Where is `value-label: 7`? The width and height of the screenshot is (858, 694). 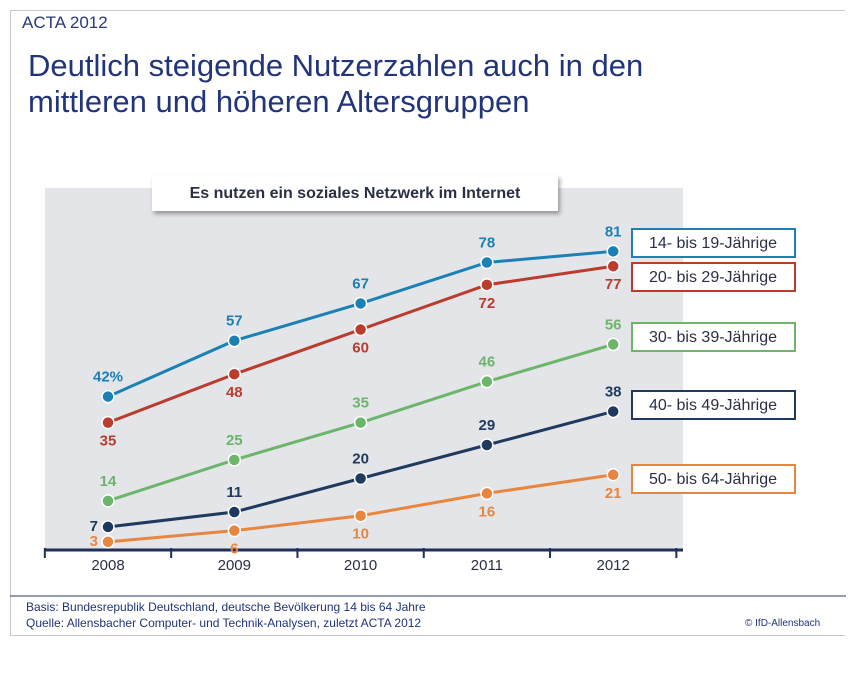 value-label: 7 is located at coordinates (94, 526).